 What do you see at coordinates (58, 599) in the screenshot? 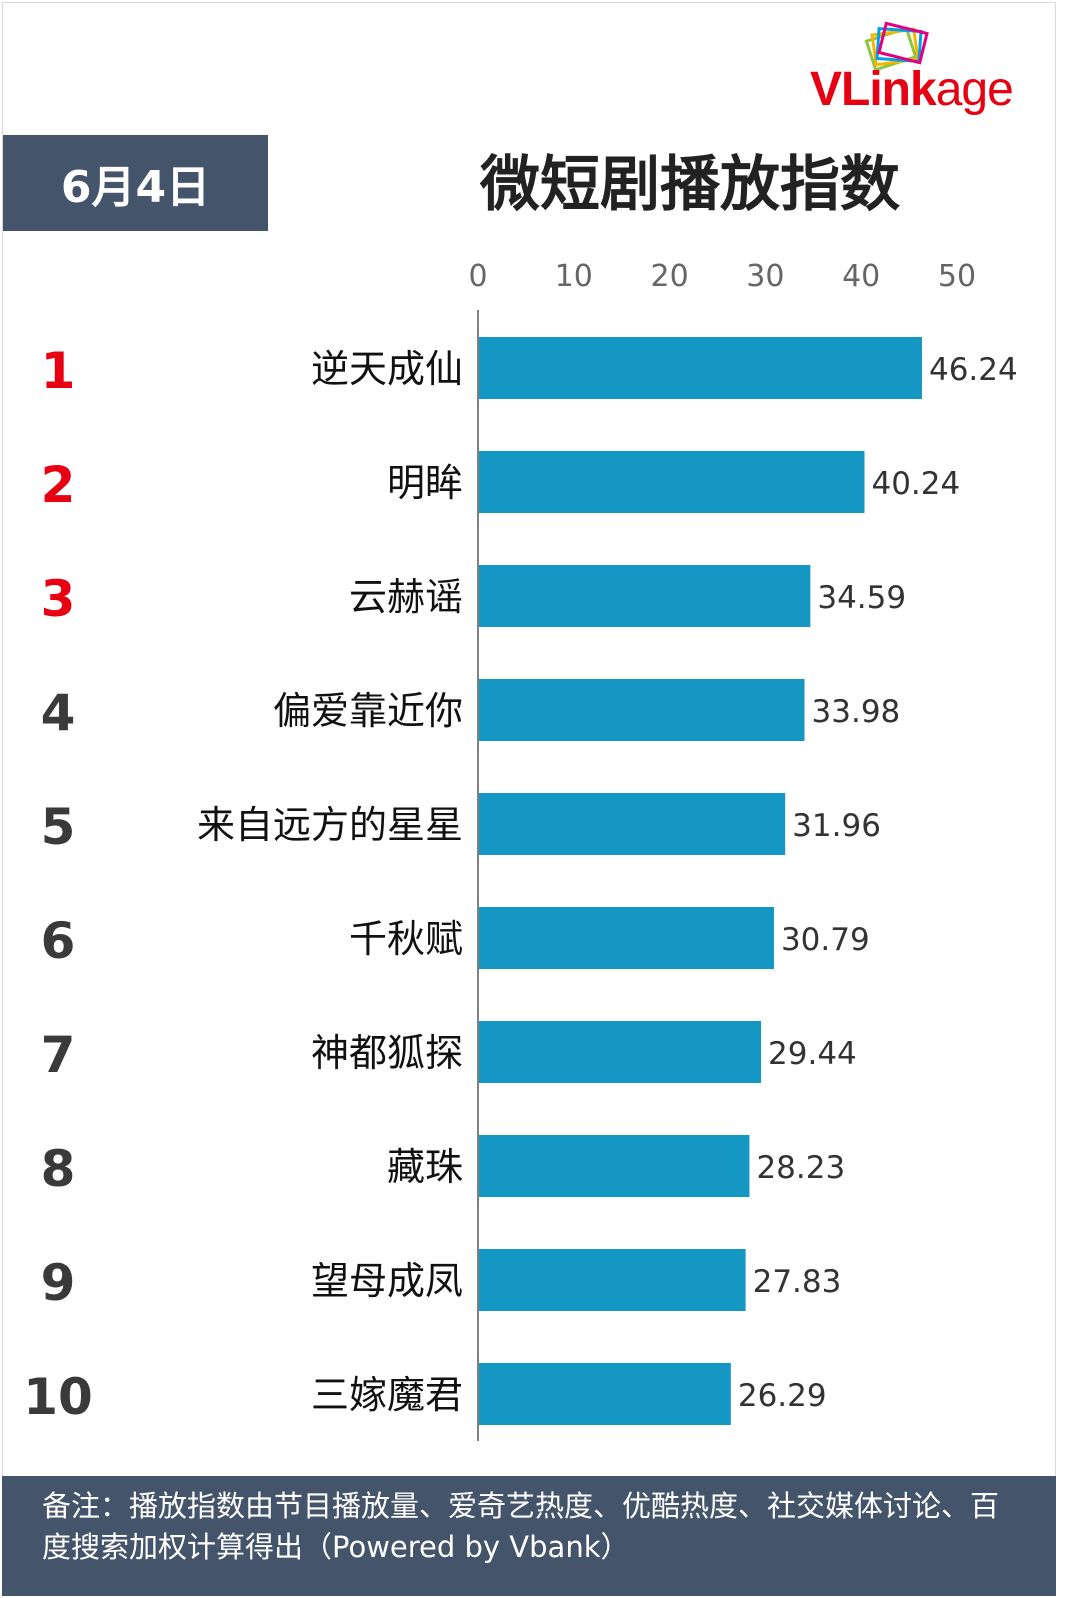
I see `rank-number: 3` at bounding box center [58, 599].